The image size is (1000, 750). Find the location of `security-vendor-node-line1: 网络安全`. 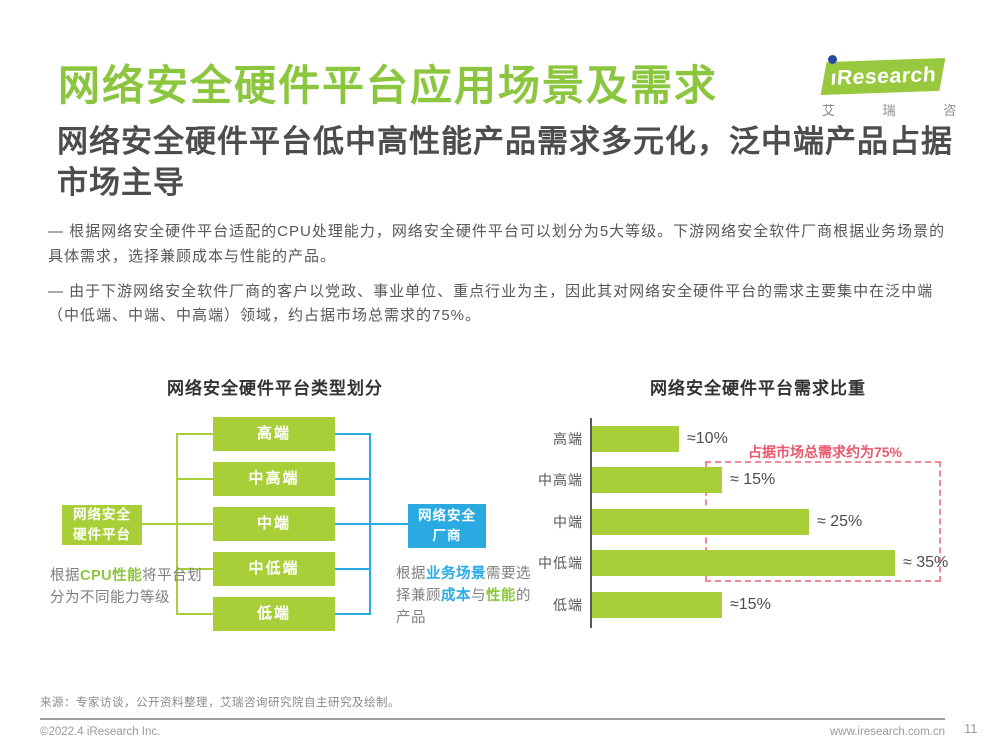

security-vendor-node-line1: 网络安全 is located at coordinates (447, 516).